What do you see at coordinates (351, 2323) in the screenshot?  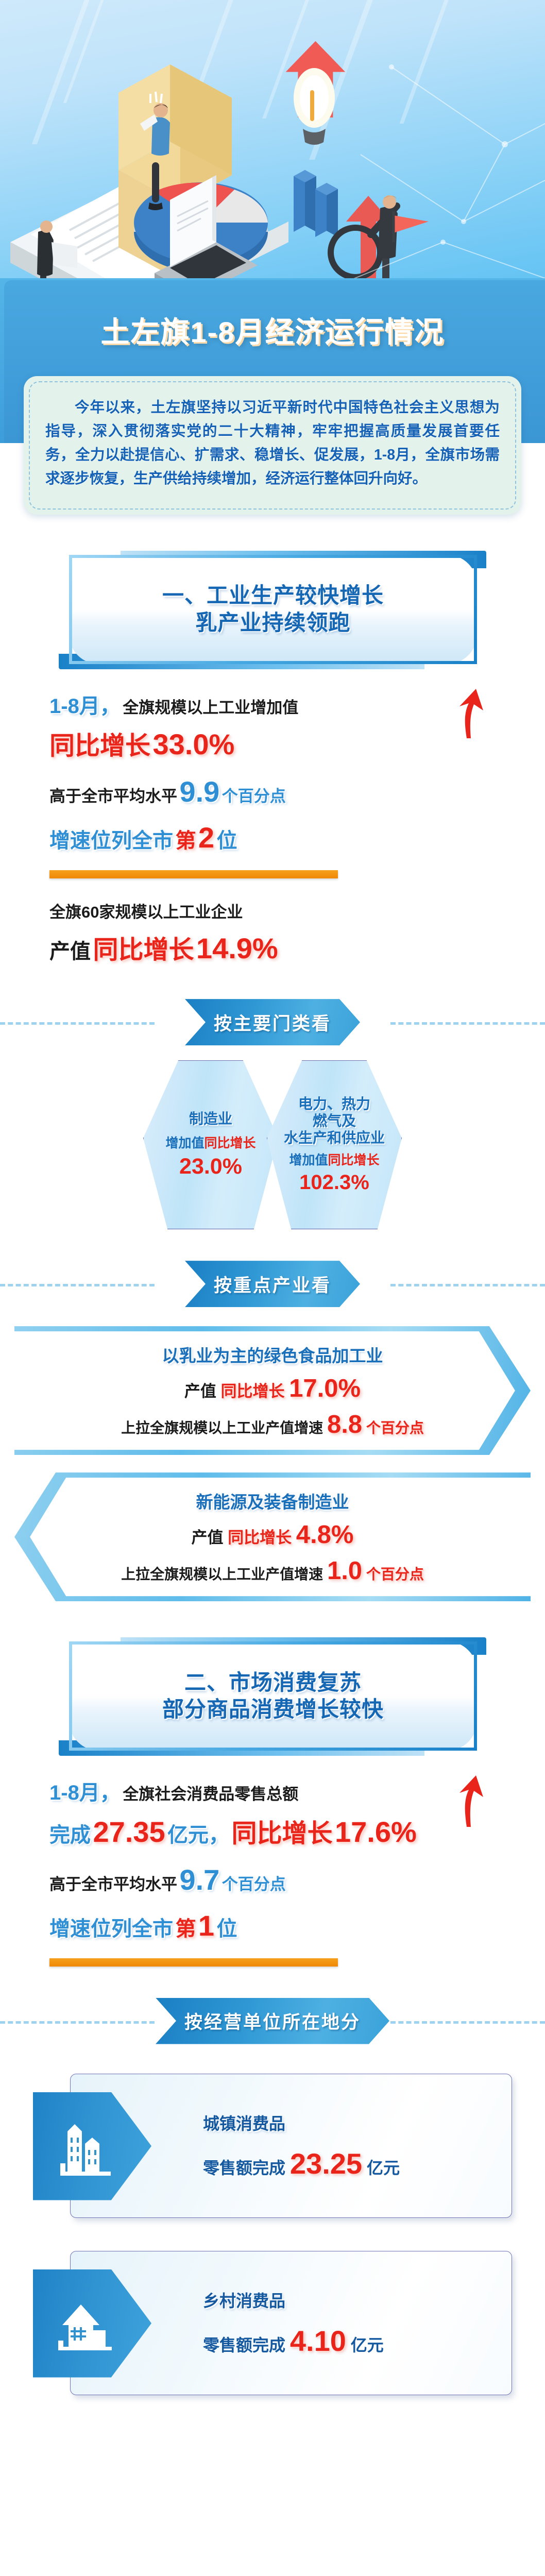 I see `card-text: 乡村消费品 零售额完成 4.10 亿元` at bounding box center [351, 2323].